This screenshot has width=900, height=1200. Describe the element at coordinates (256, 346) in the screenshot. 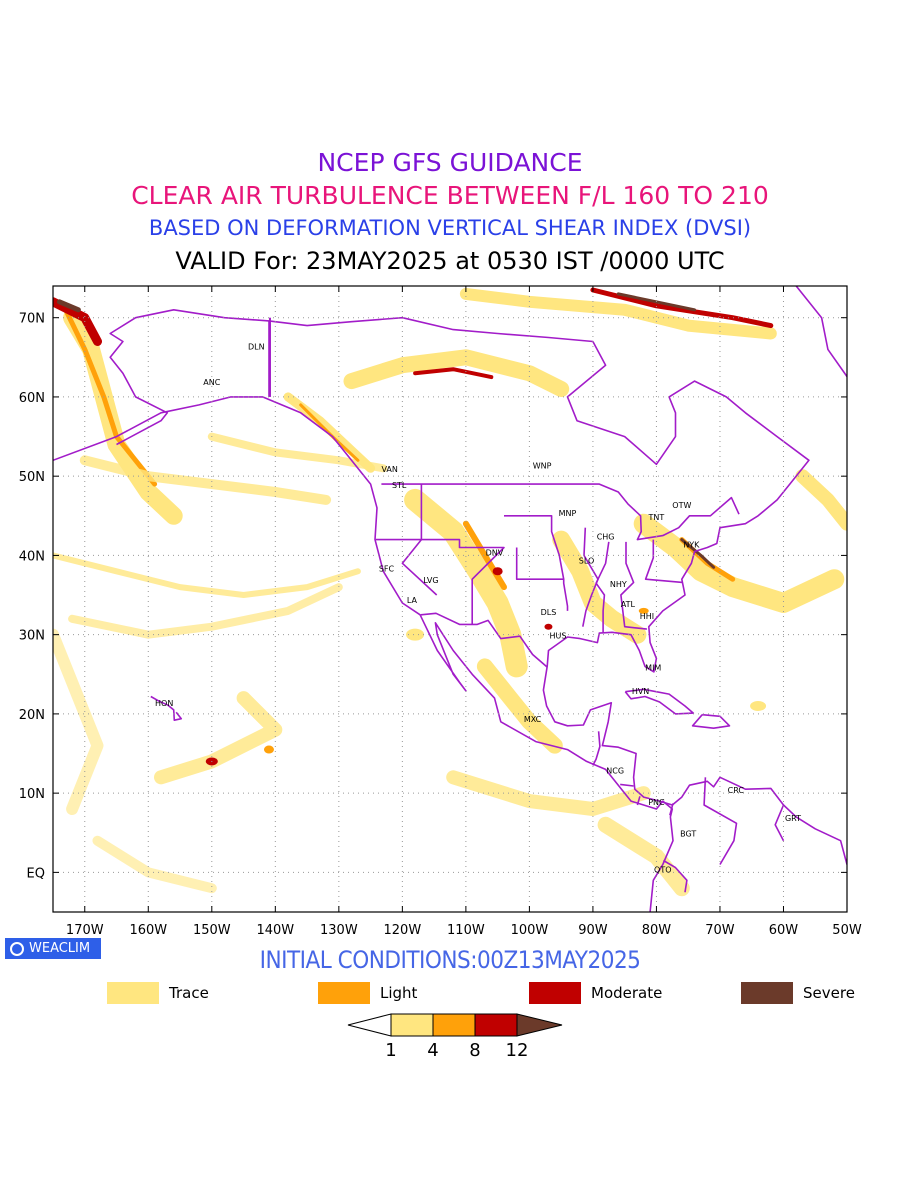

I see `city-label: DLN` at that location.